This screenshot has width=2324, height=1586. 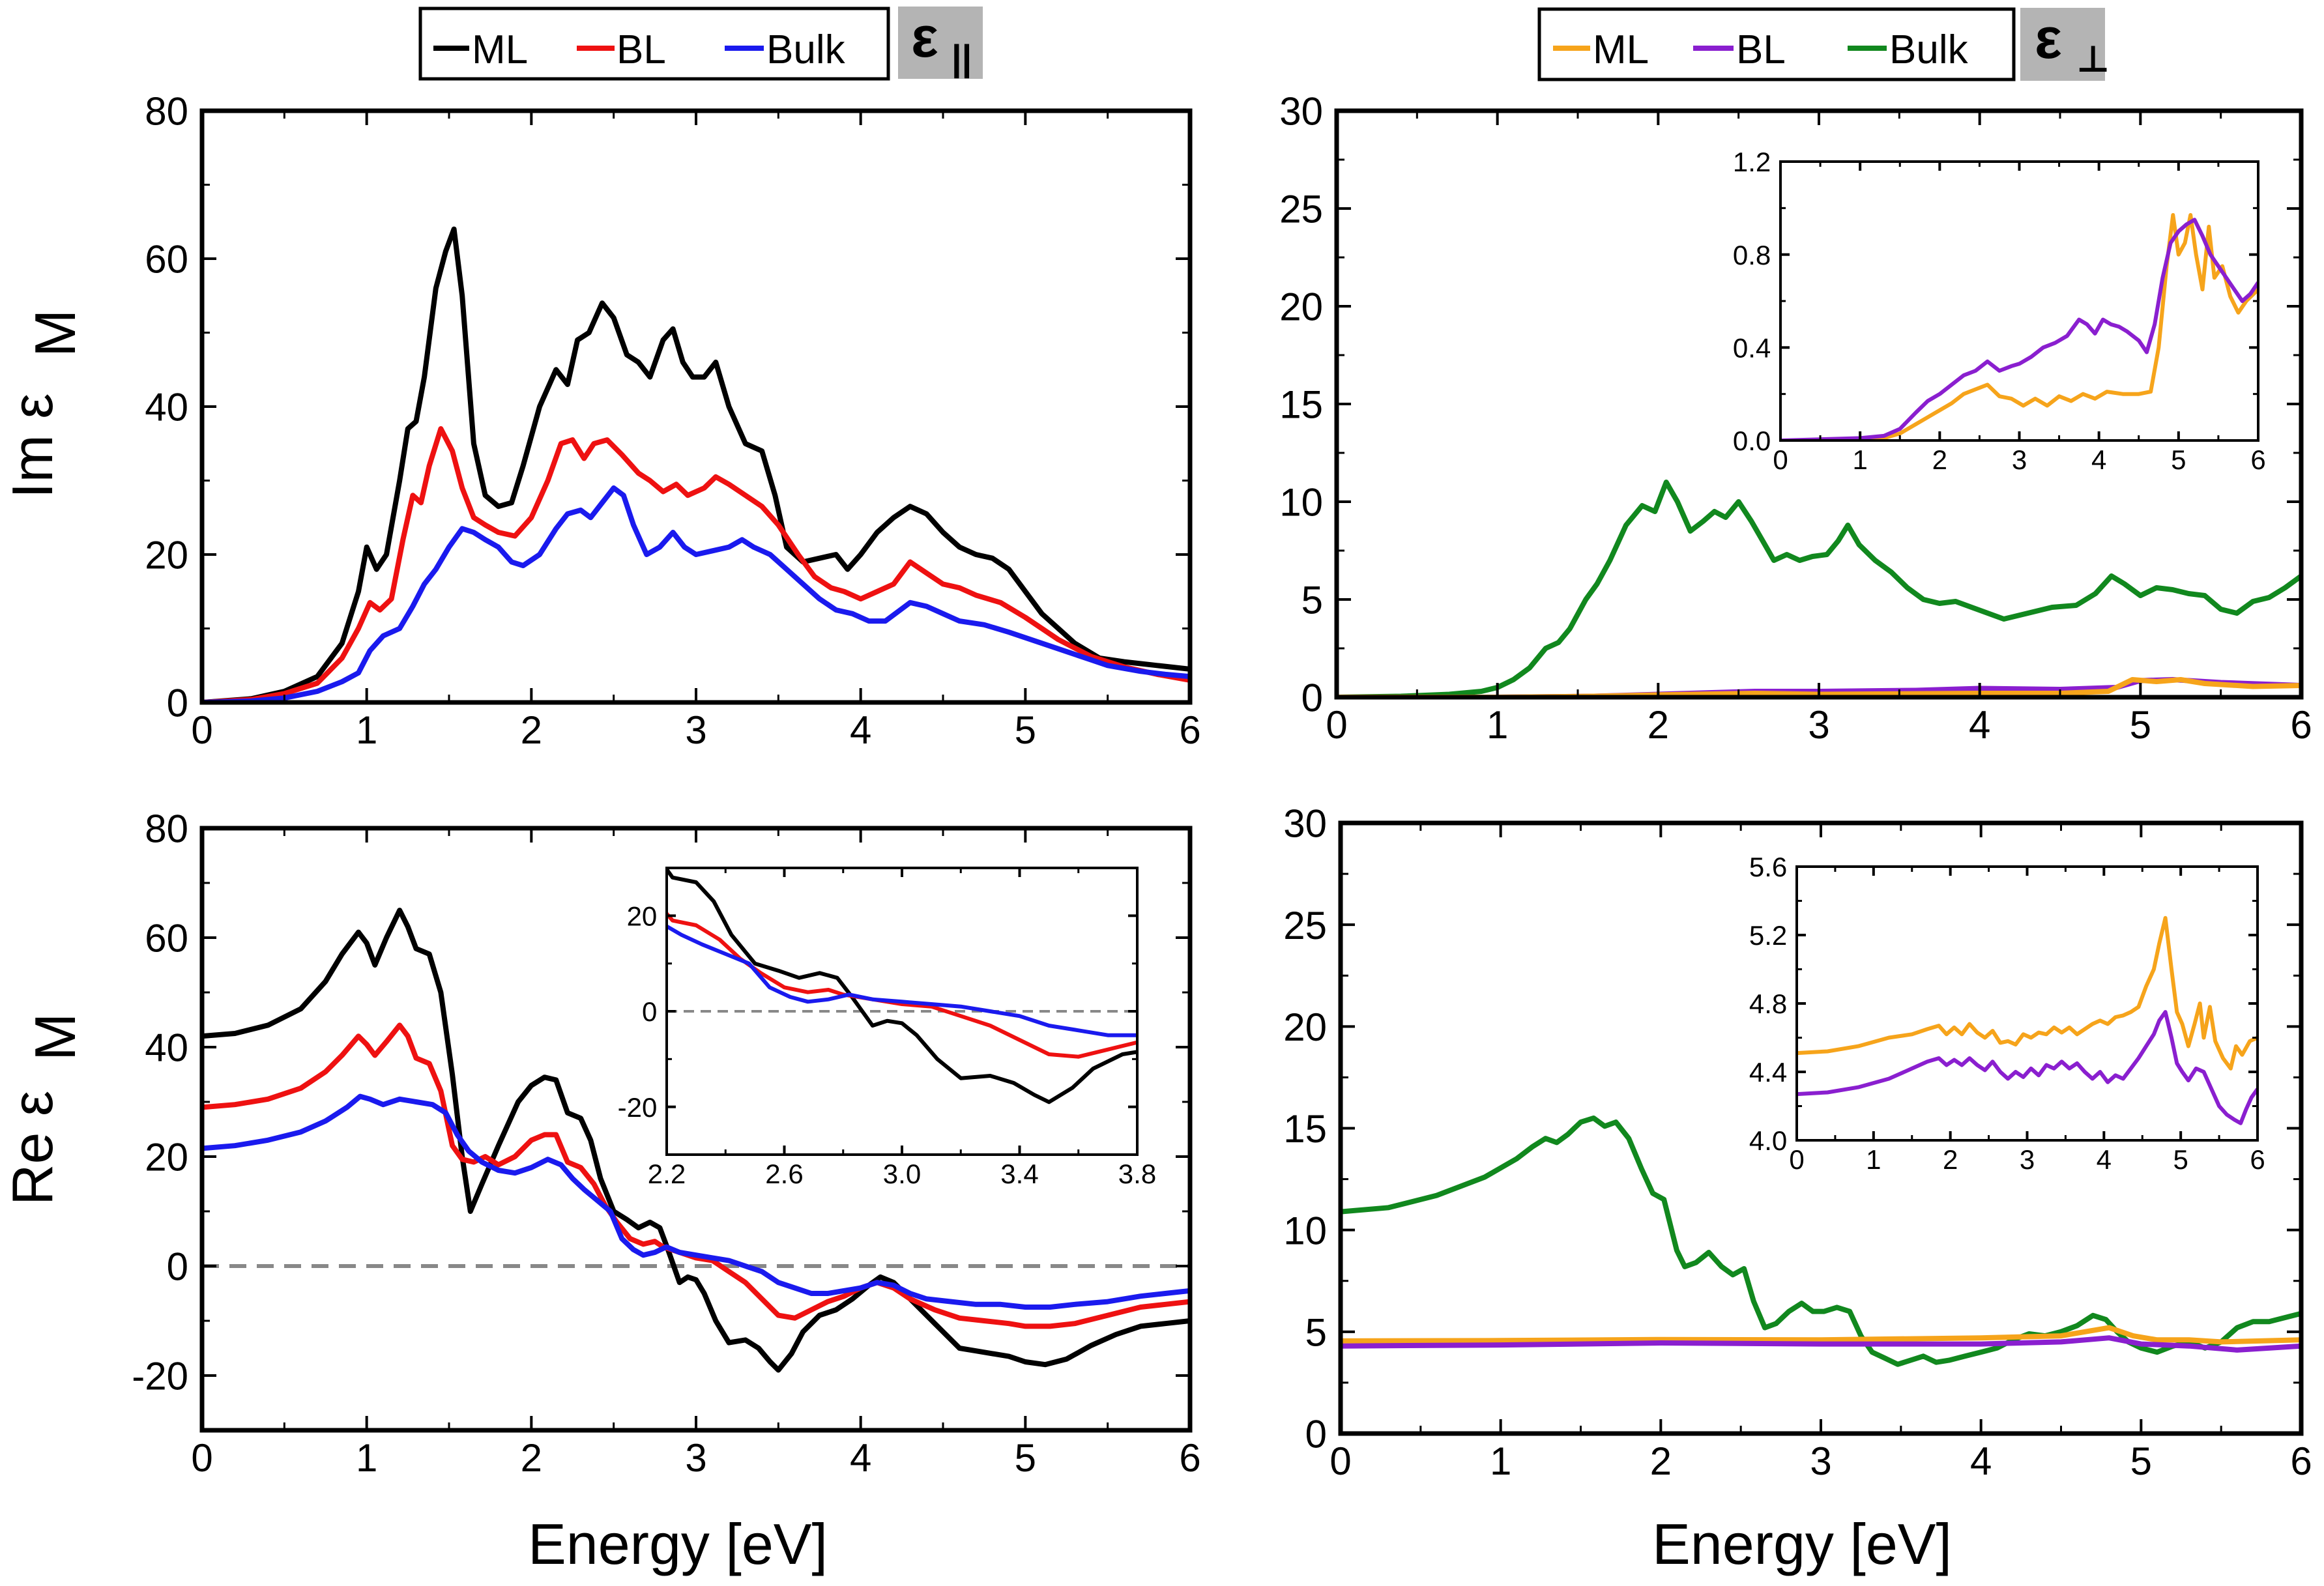 I want to click on im-perp-ytick-label: 5, so click(x=1312, y=600).